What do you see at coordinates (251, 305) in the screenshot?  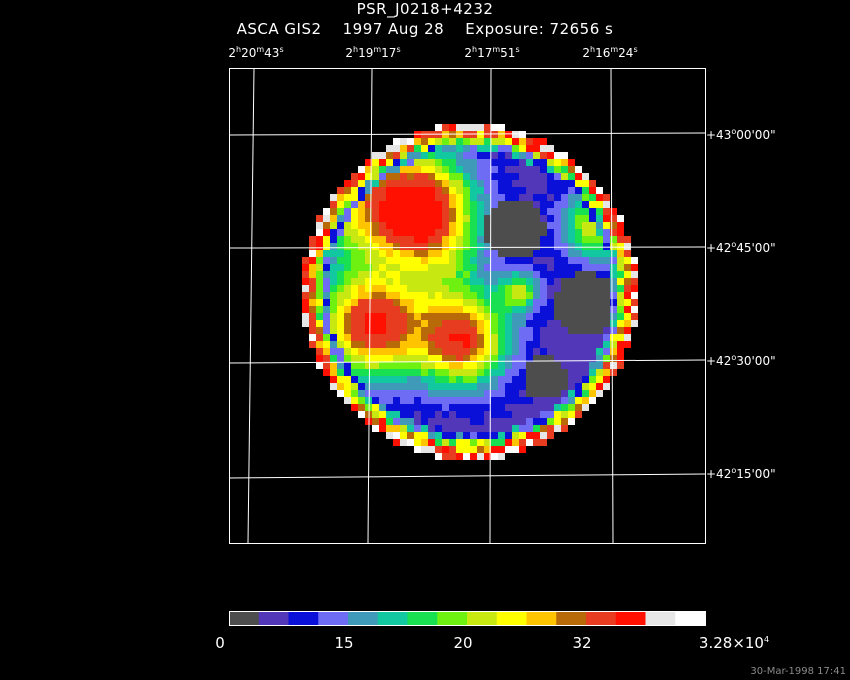 I see `ra-grid-line` at bounding box center [251, 305].